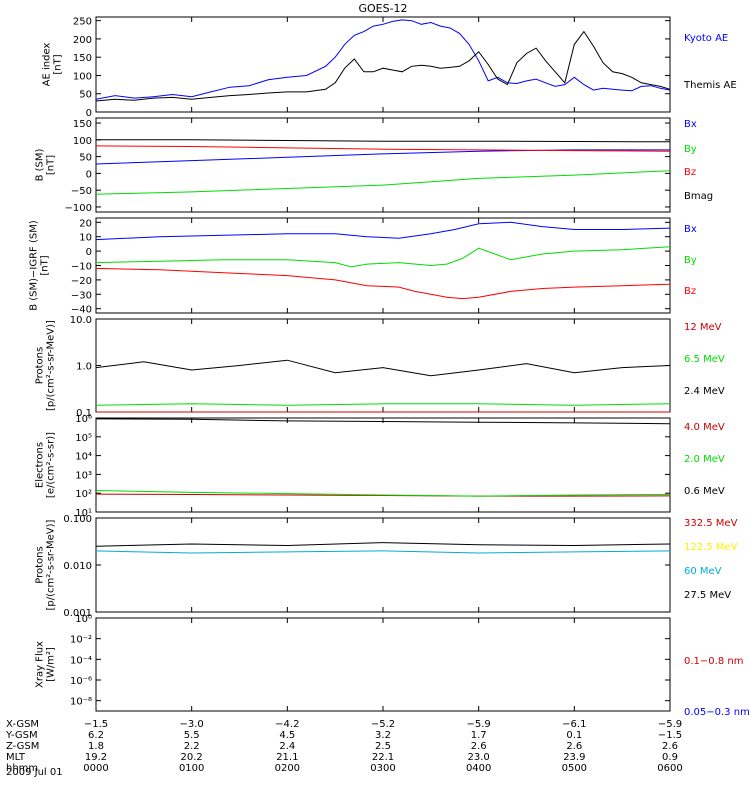  What do you see at coordinates (287, 768) in the screenshot?
I see `x-axis-tick-label: 0200` at bounding box center [287, 768].